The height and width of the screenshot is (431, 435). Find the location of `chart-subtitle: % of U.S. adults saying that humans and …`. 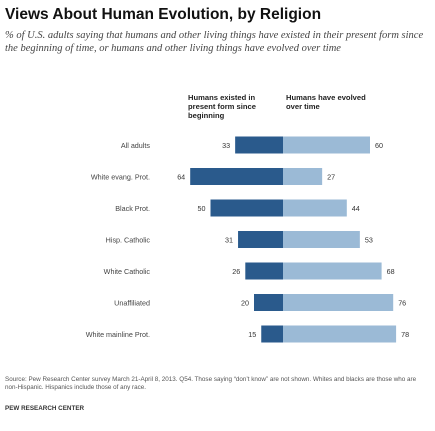

chart-subtitle: % of U.S. adults saying that humans and … is located at coordinates (214, 42).